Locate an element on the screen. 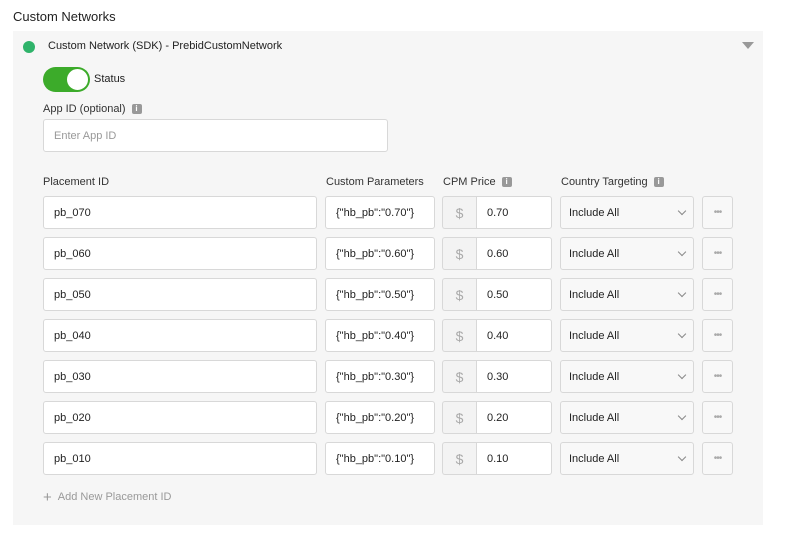 This screenshot has height=541, width=798. placement-id-input: pb_020 is located at coordinates (180, 417).